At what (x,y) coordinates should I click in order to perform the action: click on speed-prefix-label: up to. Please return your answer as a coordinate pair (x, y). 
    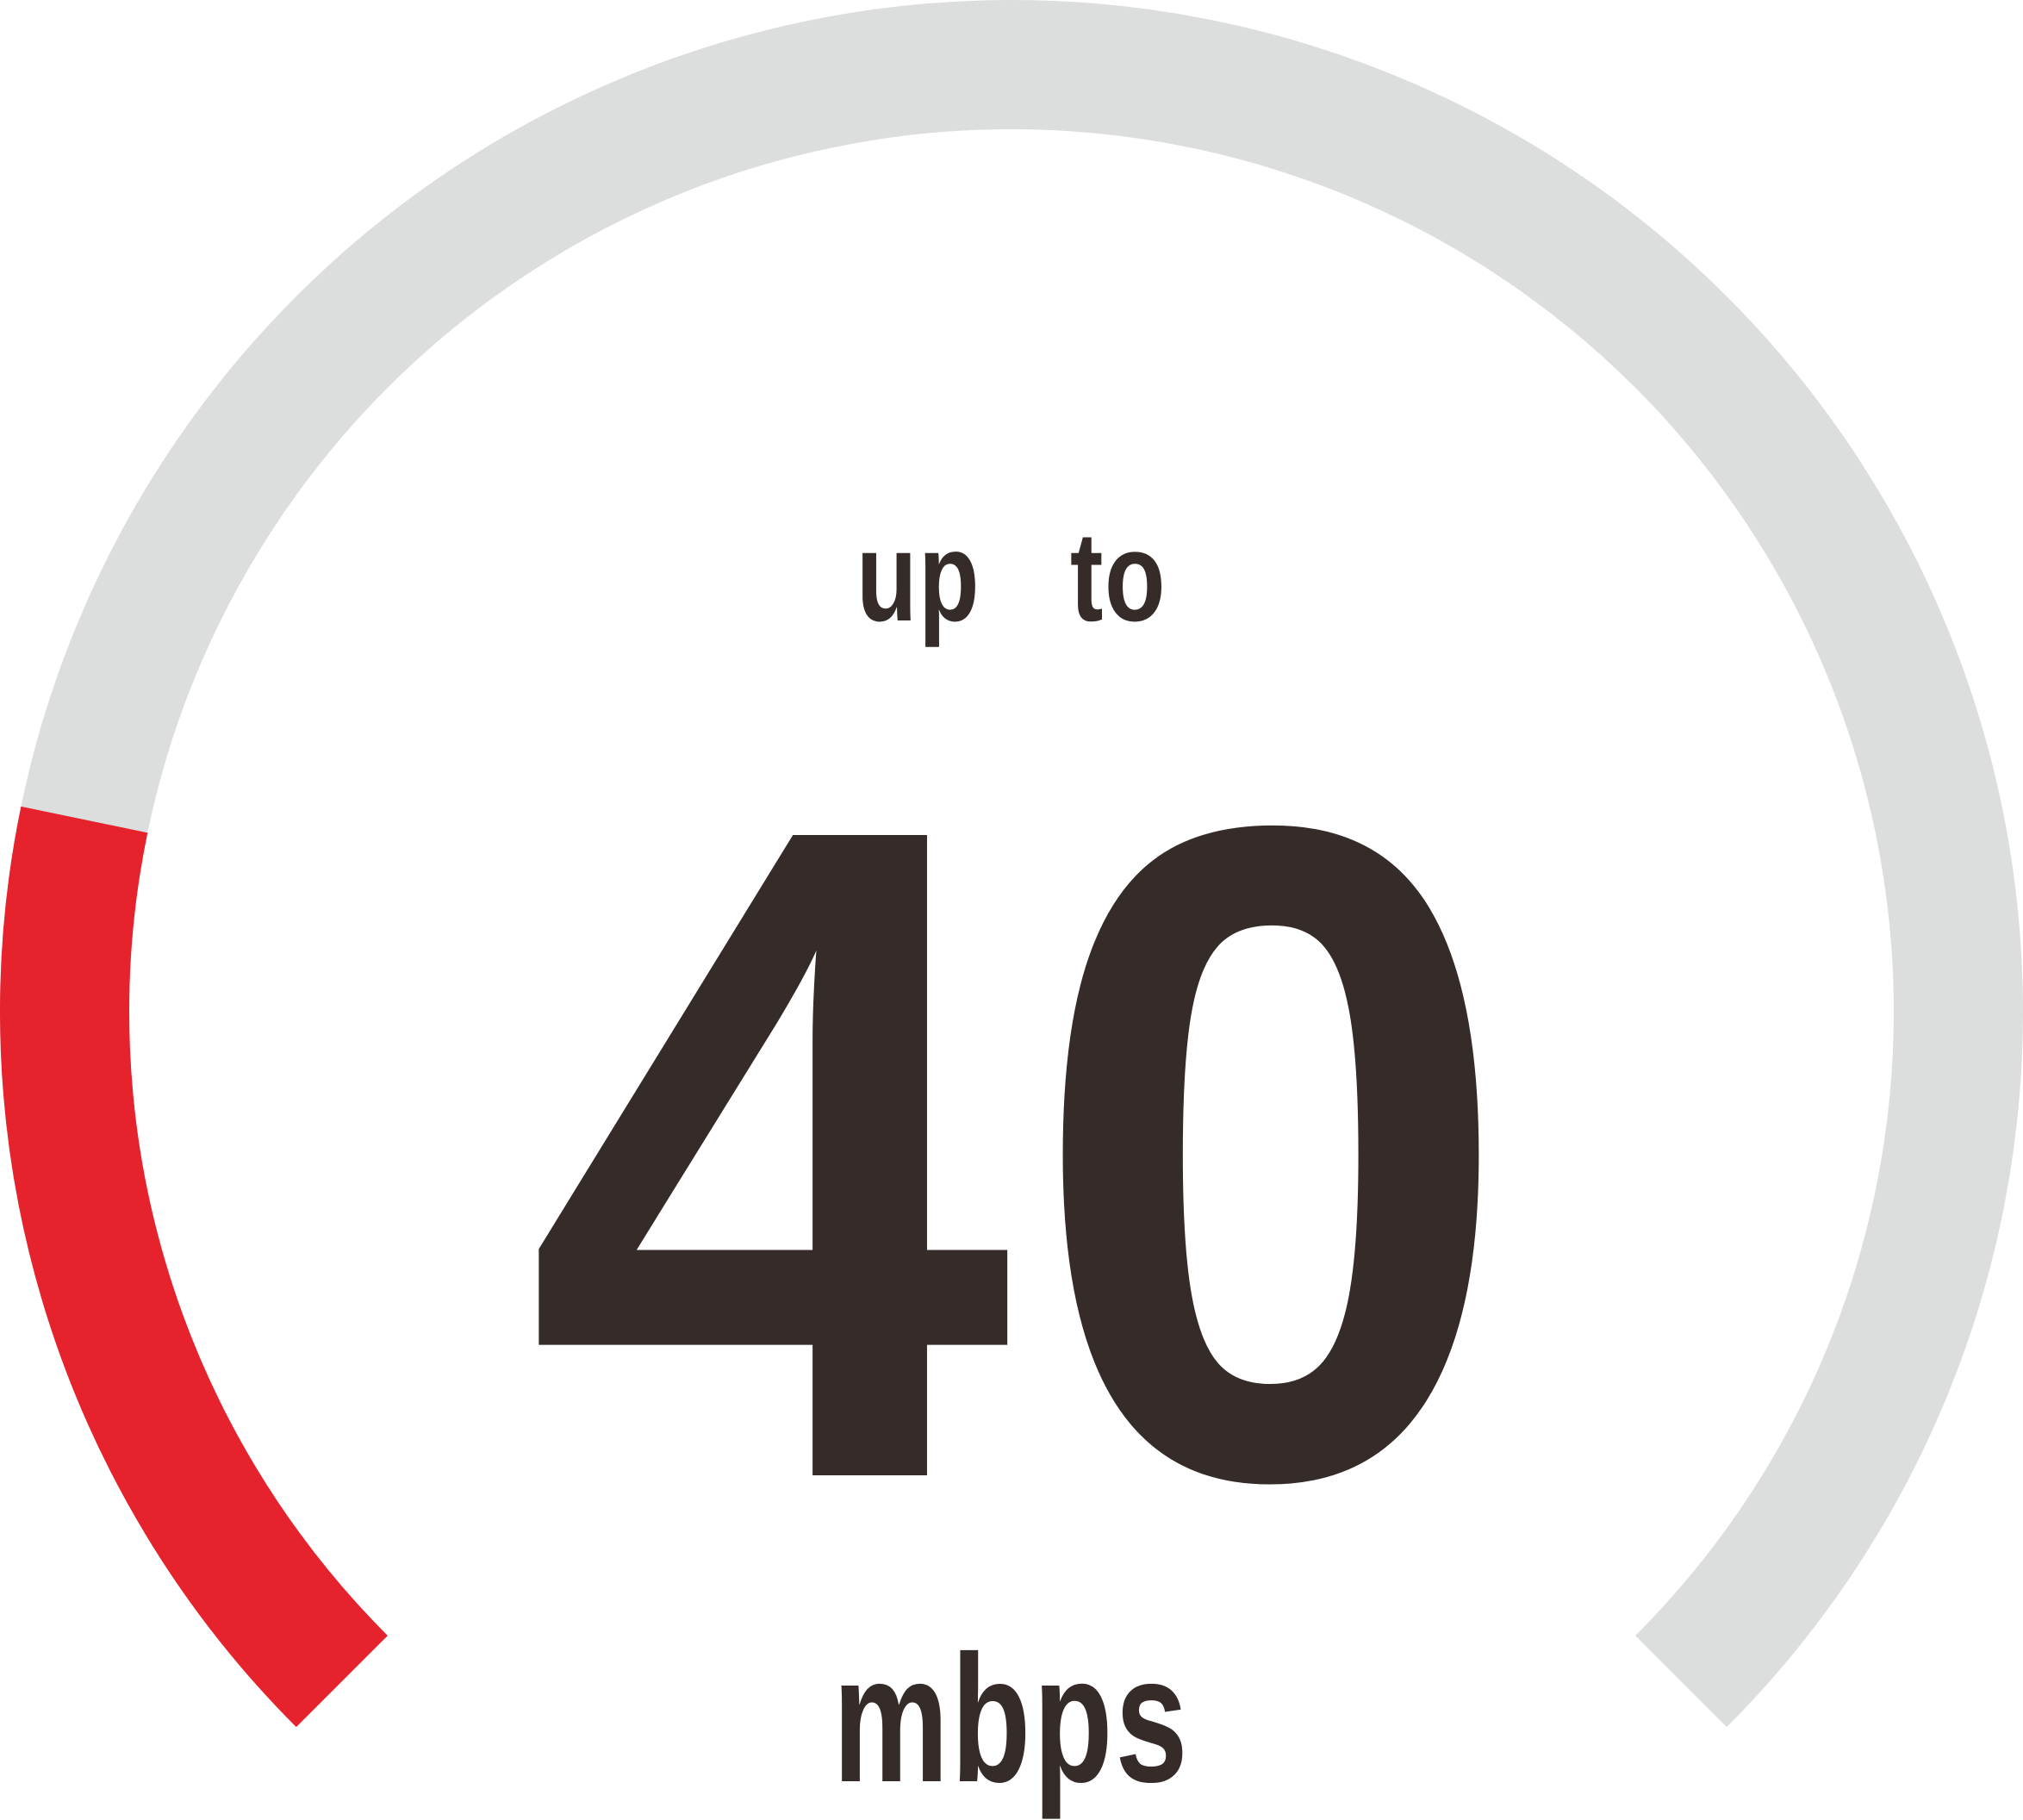
    Looking at the image, I should click on (1011, 577).